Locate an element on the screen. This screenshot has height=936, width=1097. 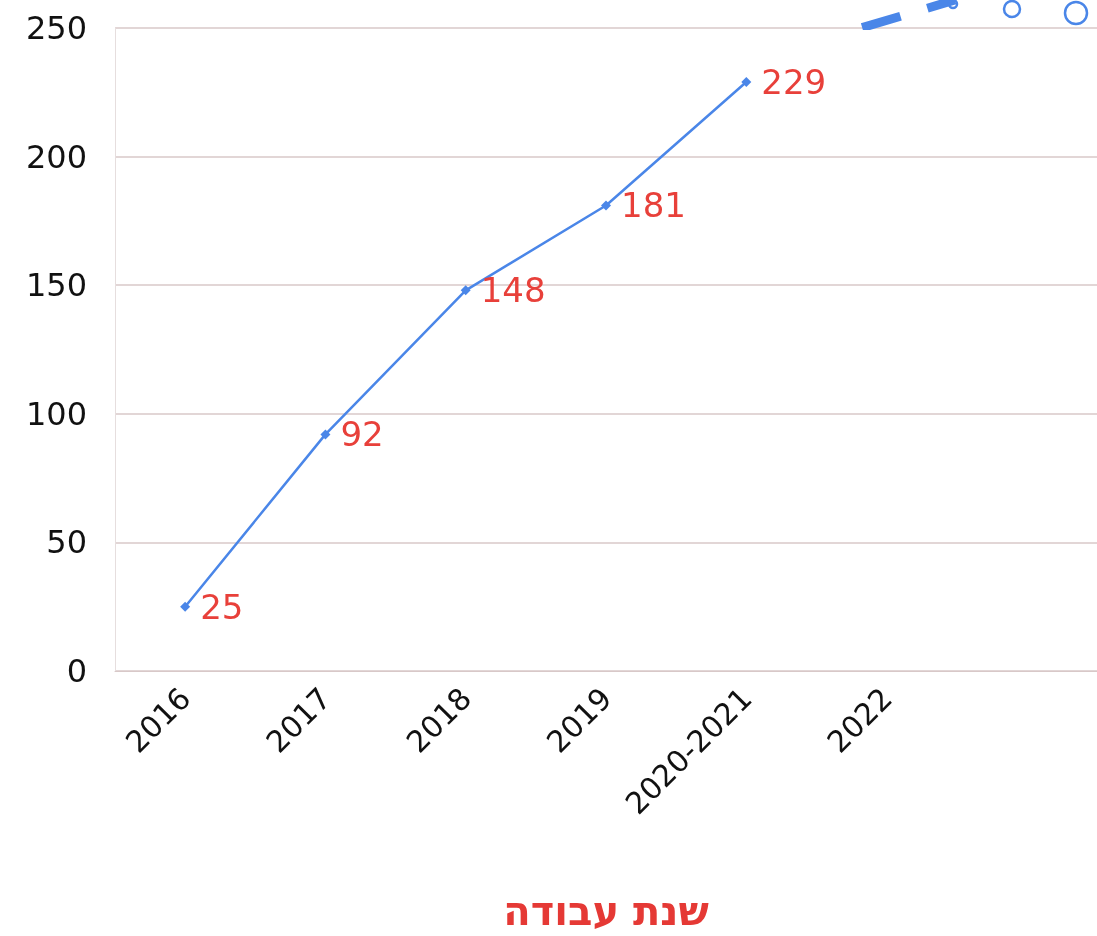
data-label: 92 is located at coordinates (362, 434).